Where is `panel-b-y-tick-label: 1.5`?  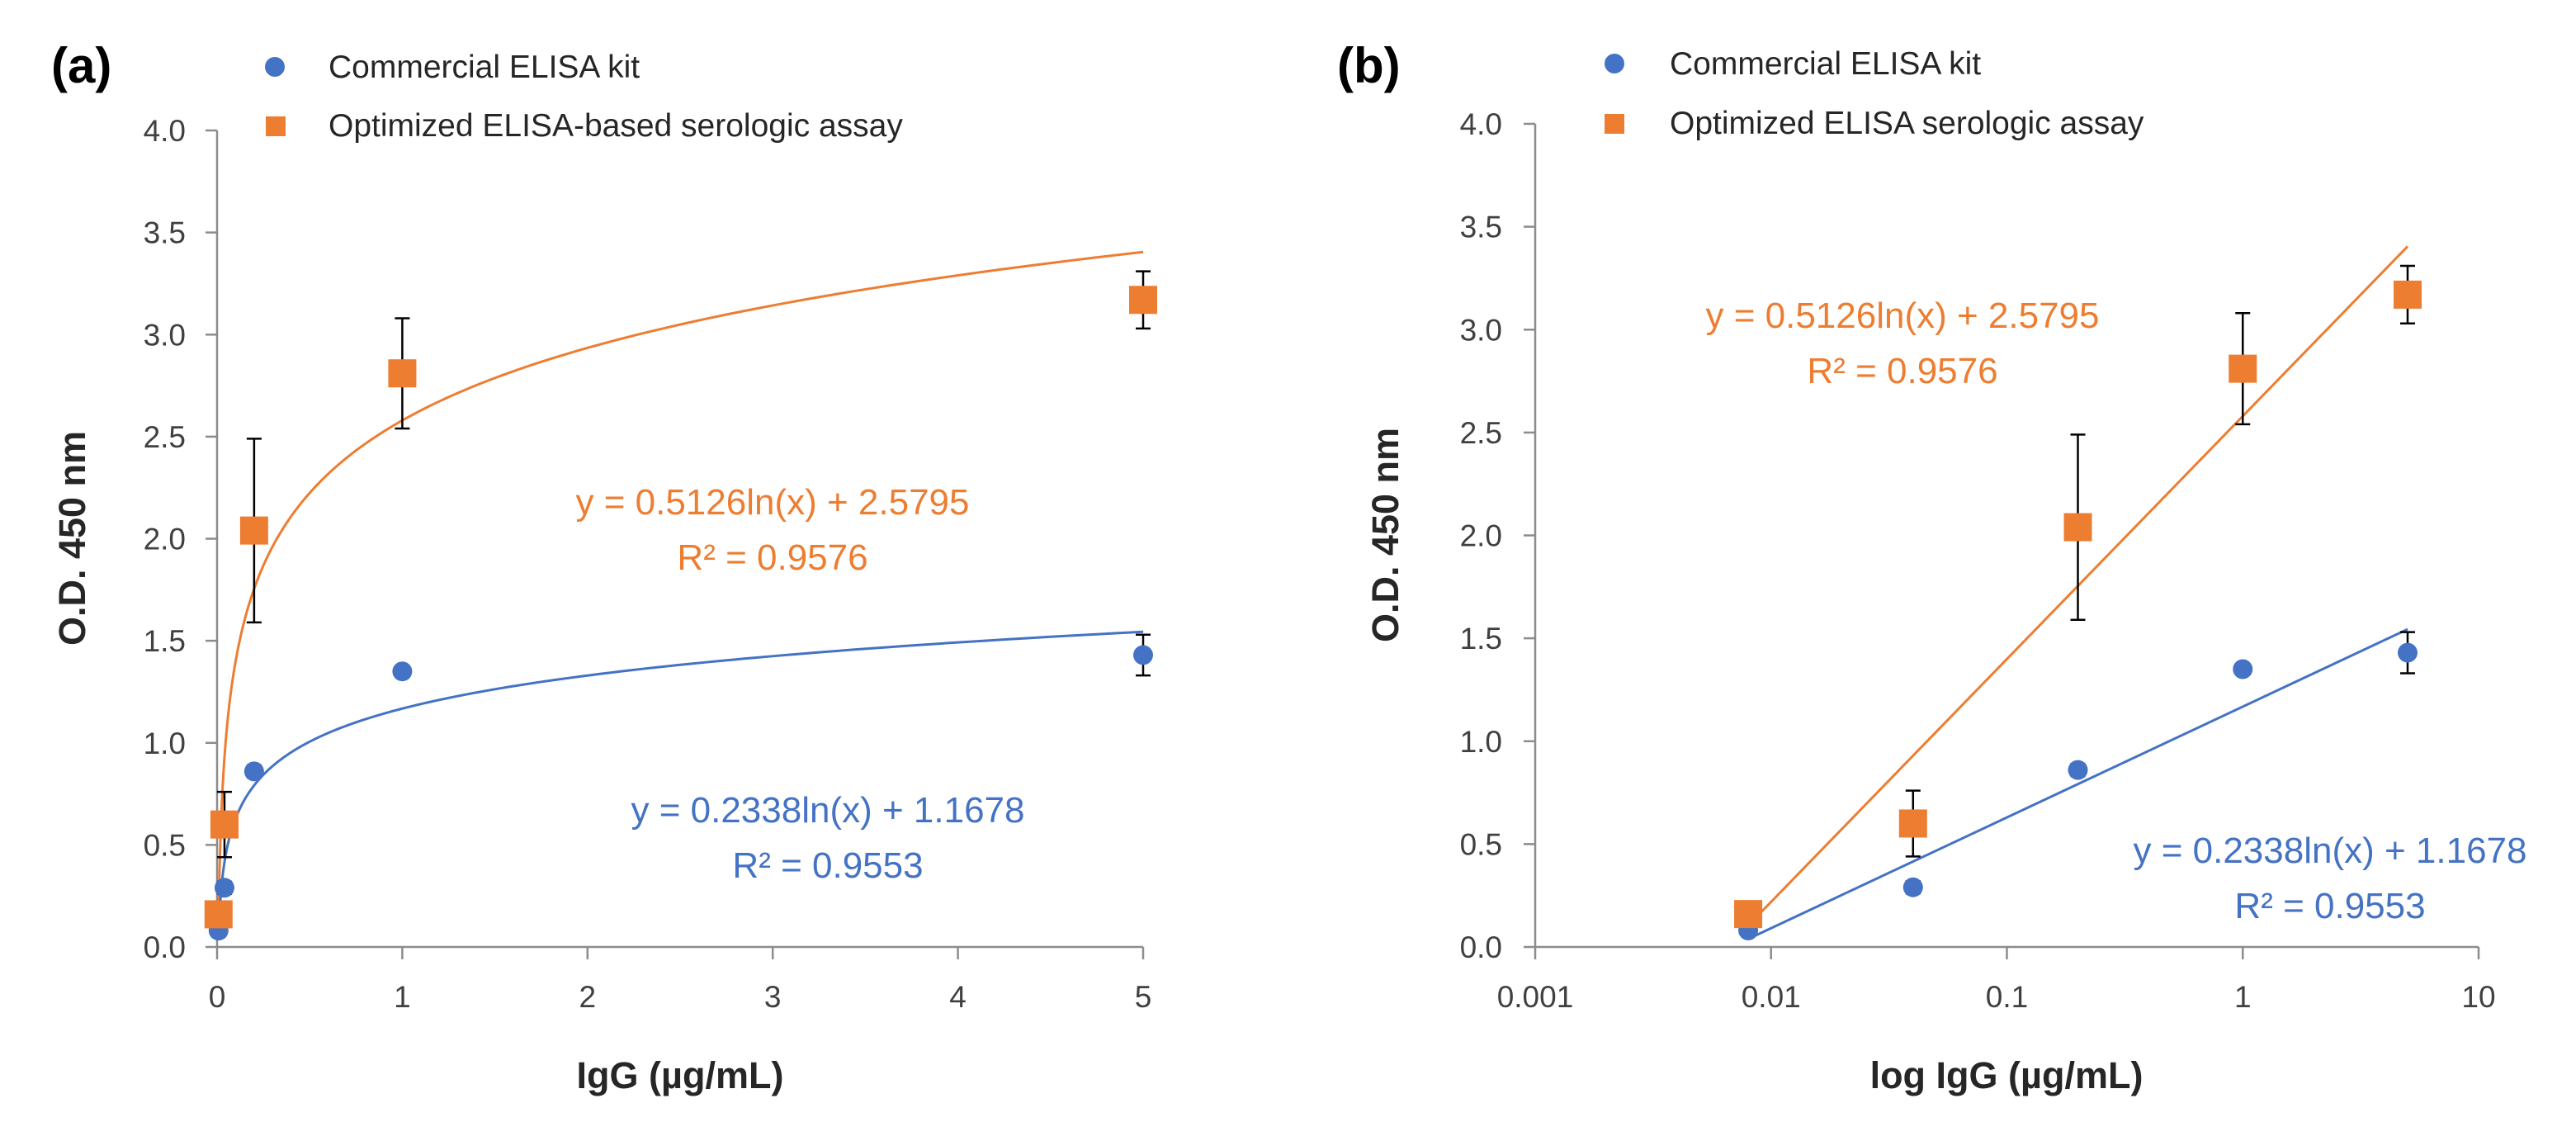
panel-b-y-tick-label: 1.5 is located at coordinates (1481, 639).